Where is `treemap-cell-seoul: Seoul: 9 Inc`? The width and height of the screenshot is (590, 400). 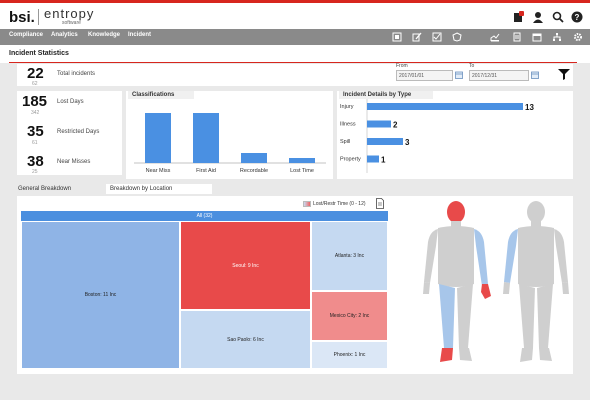 treemap-cell-seoul: Seoul: 9 Inc is located at coordinates (245, 265).